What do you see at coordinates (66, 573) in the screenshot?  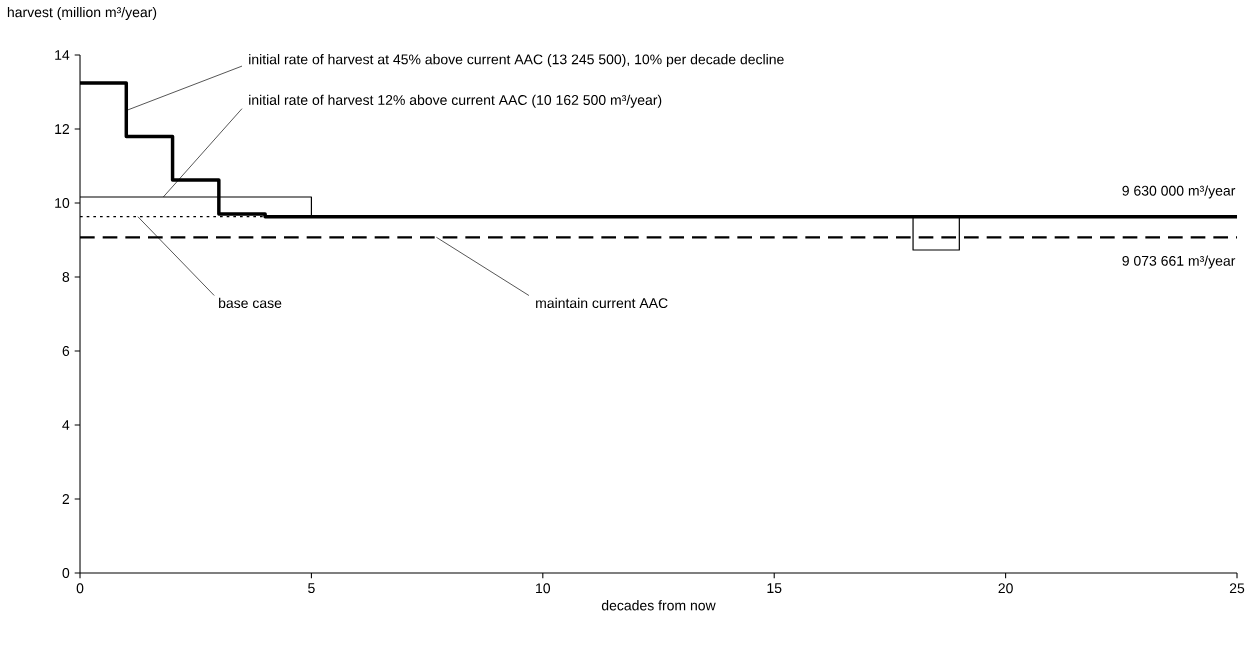 I see `y-tick-label: 0` at bounding box center [66, 573].